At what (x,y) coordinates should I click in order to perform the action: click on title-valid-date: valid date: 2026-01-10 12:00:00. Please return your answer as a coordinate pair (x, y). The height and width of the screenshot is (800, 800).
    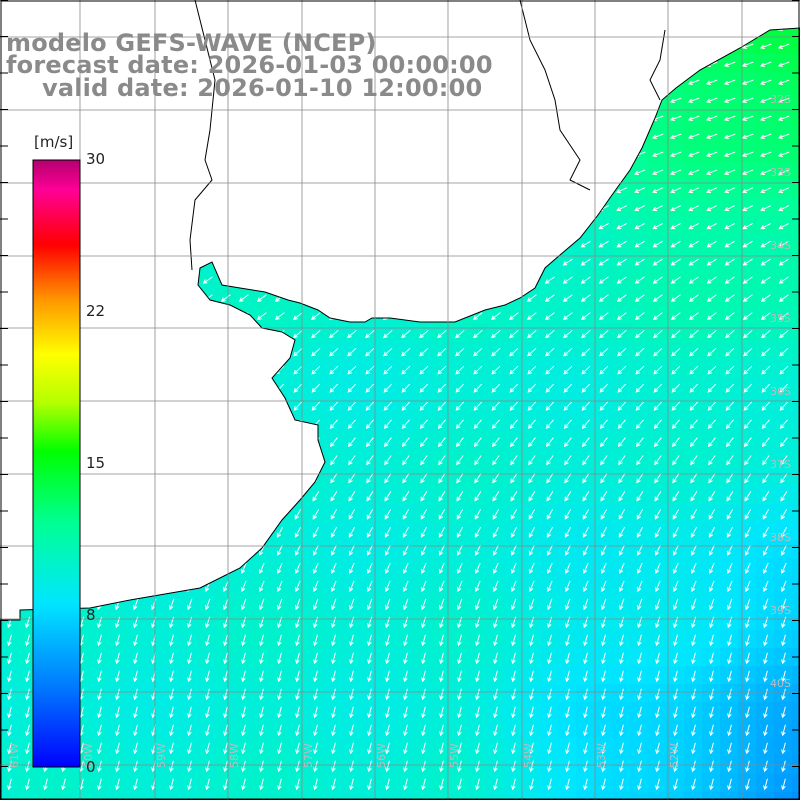
    Looking at the image, I should click on (262, 88).